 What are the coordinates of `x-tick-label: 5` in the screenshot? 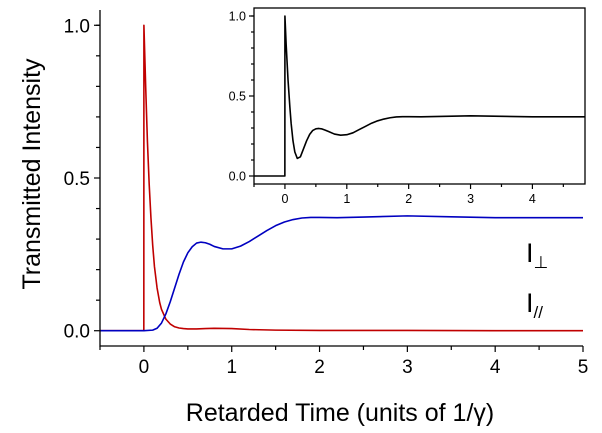 It's located at (583, 367).